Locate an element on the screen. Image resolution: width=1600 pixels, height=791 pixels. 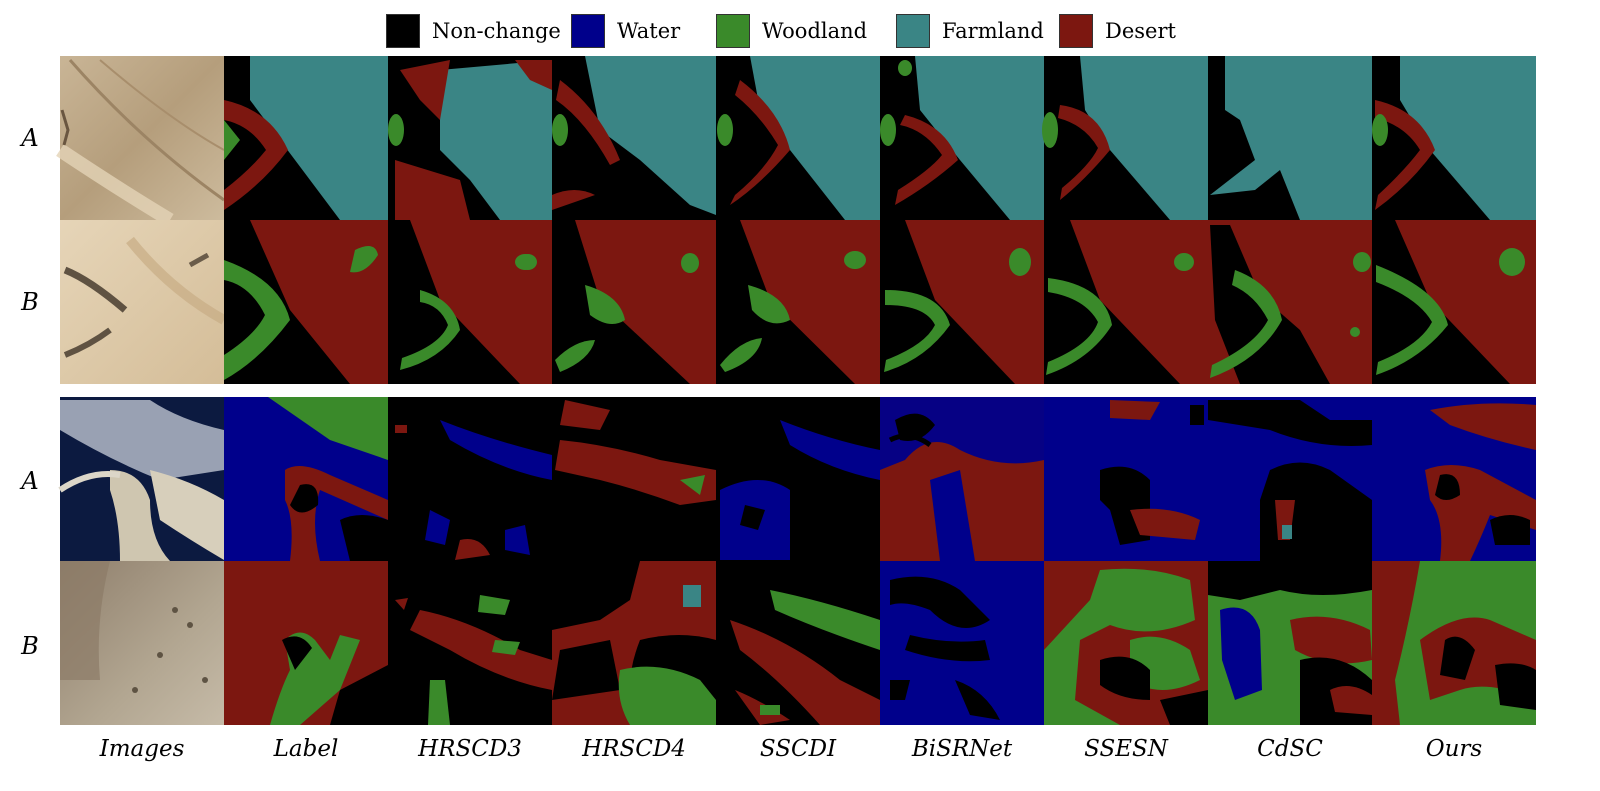
legend-item-desert: Desert is located at coordinates (1117, 31).